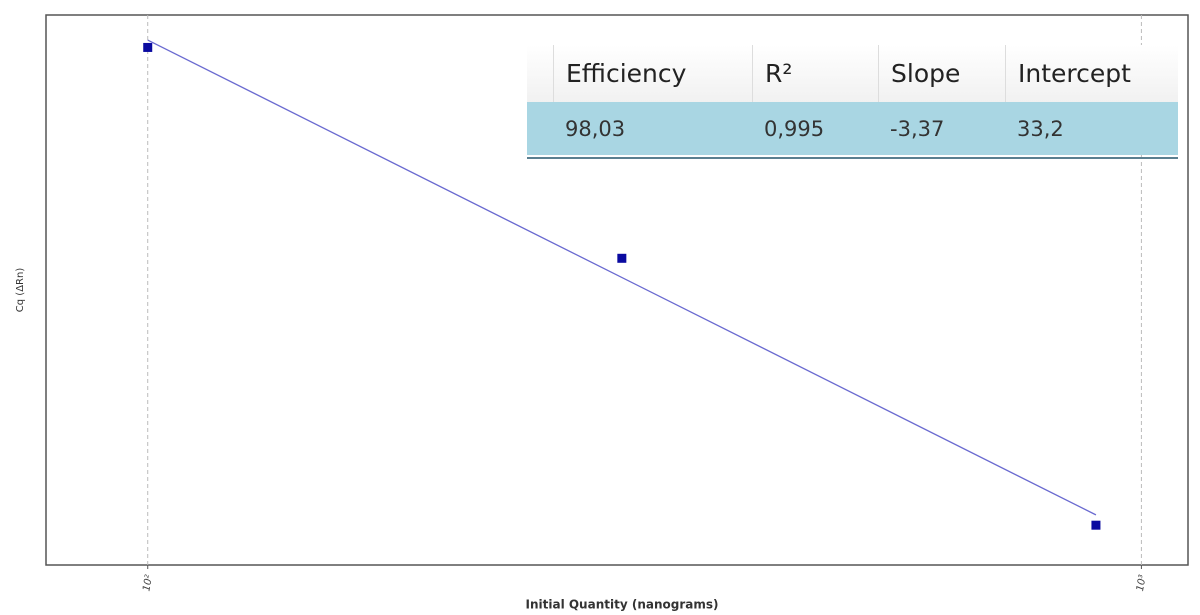 Image resolution: width=1200 pixels, height=615 pixels. I want to click on header-cell: Slope, so click(941, 73).